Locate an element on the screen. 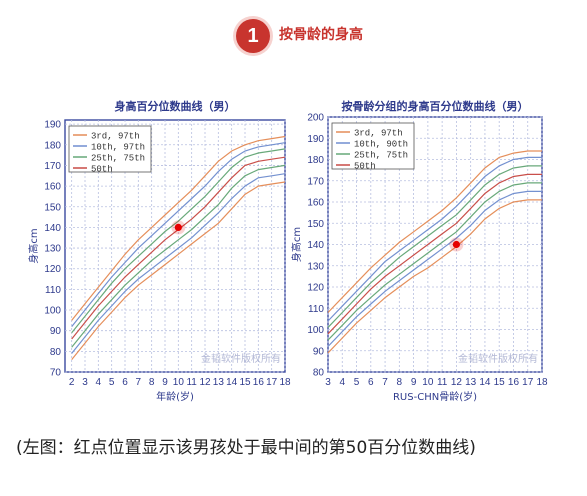 The image size is (587, 496). section-number-badge: 1 is located at coordinates (253, 36).